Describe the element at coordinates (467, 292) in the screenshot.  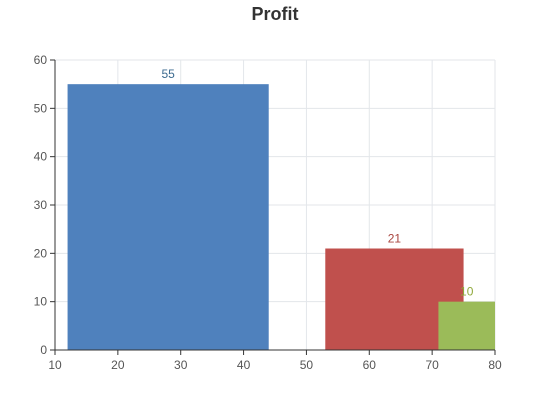
I see `data-label: 10` at that location.